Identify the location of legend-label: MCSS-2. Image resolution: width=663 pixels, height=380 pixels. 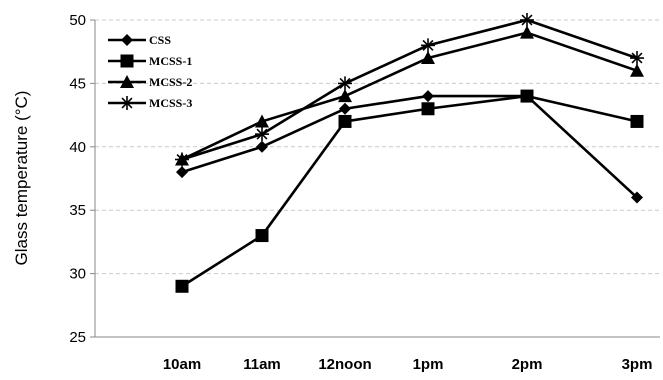
(170, 82).